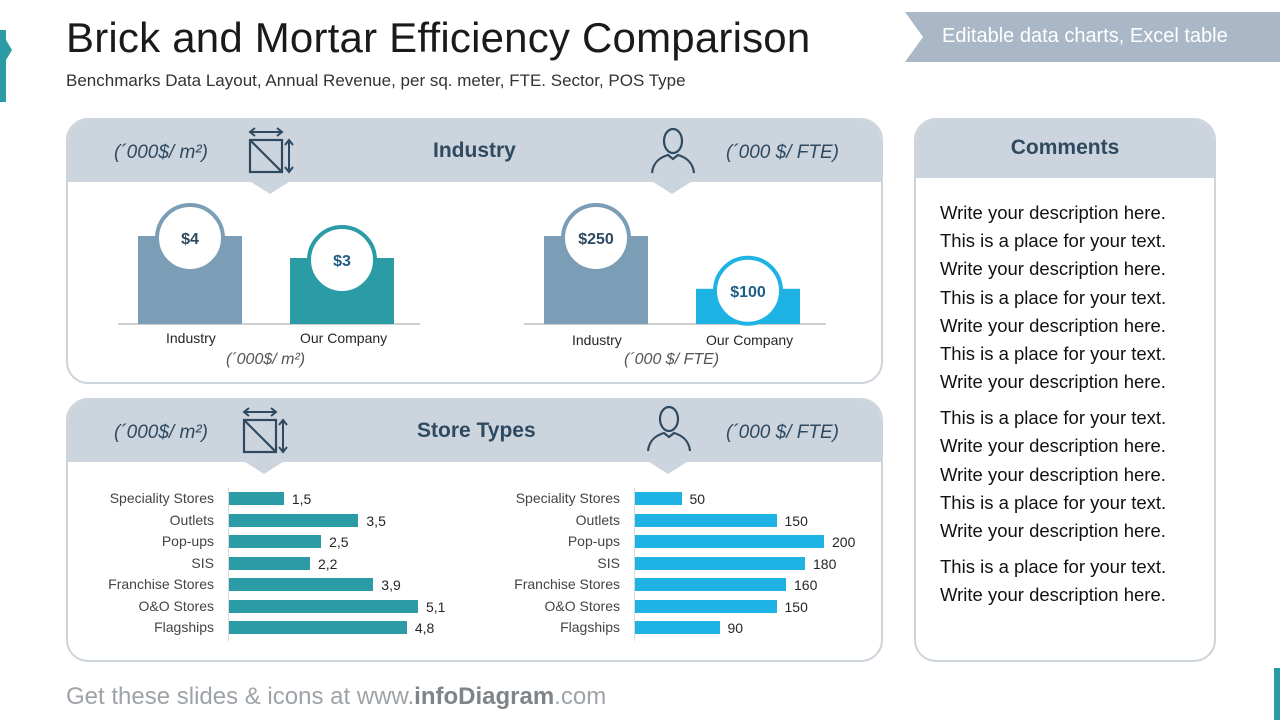 This screenshot has height=720, width=1280. Describe the element at coordinates (580, 696) in the screenshot. I see `footer-suffix: .com` at that location.